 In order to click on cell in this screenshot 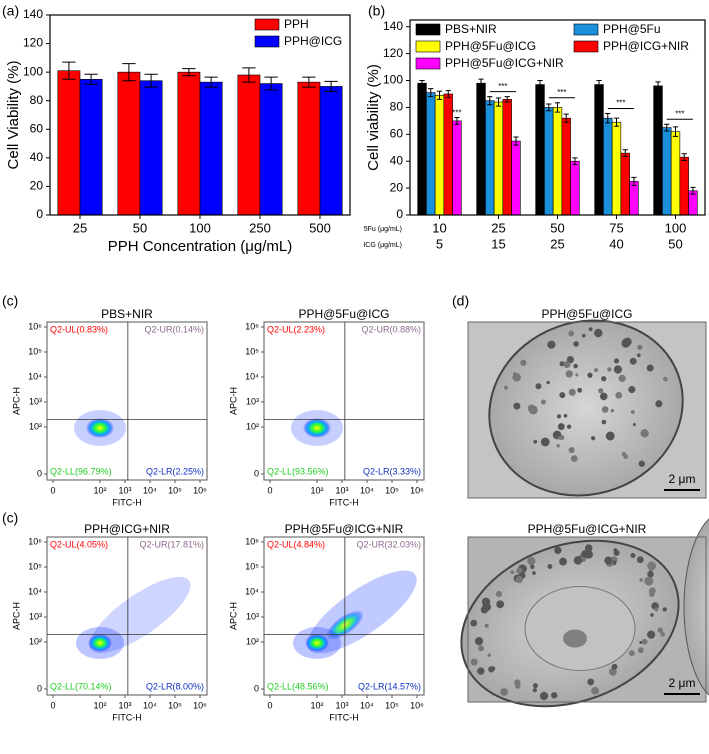, I will do `click(696, 607)`.